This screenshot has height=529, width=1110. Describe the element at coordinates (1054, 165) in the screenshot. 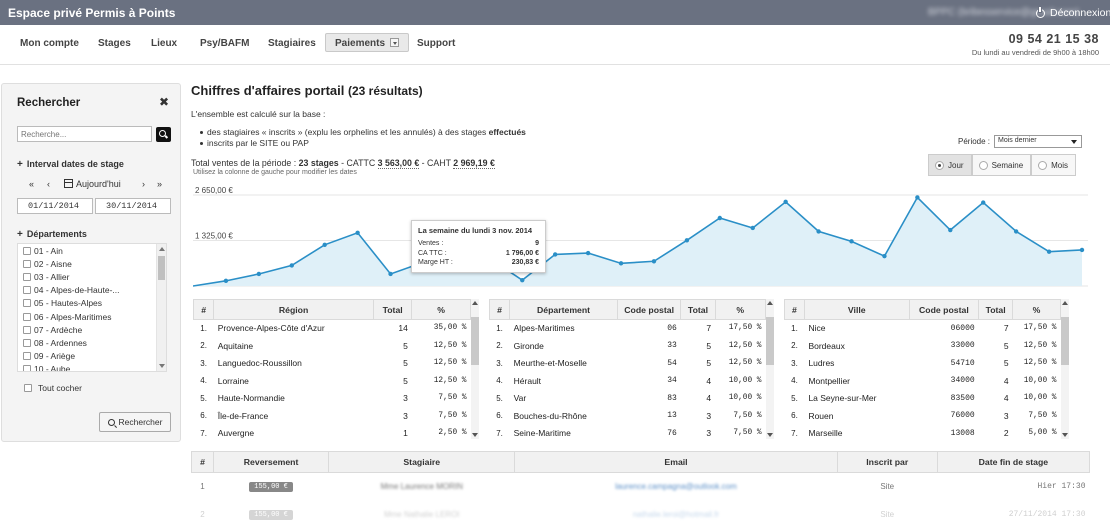

I see `granularity-mois: Mois` at that location.